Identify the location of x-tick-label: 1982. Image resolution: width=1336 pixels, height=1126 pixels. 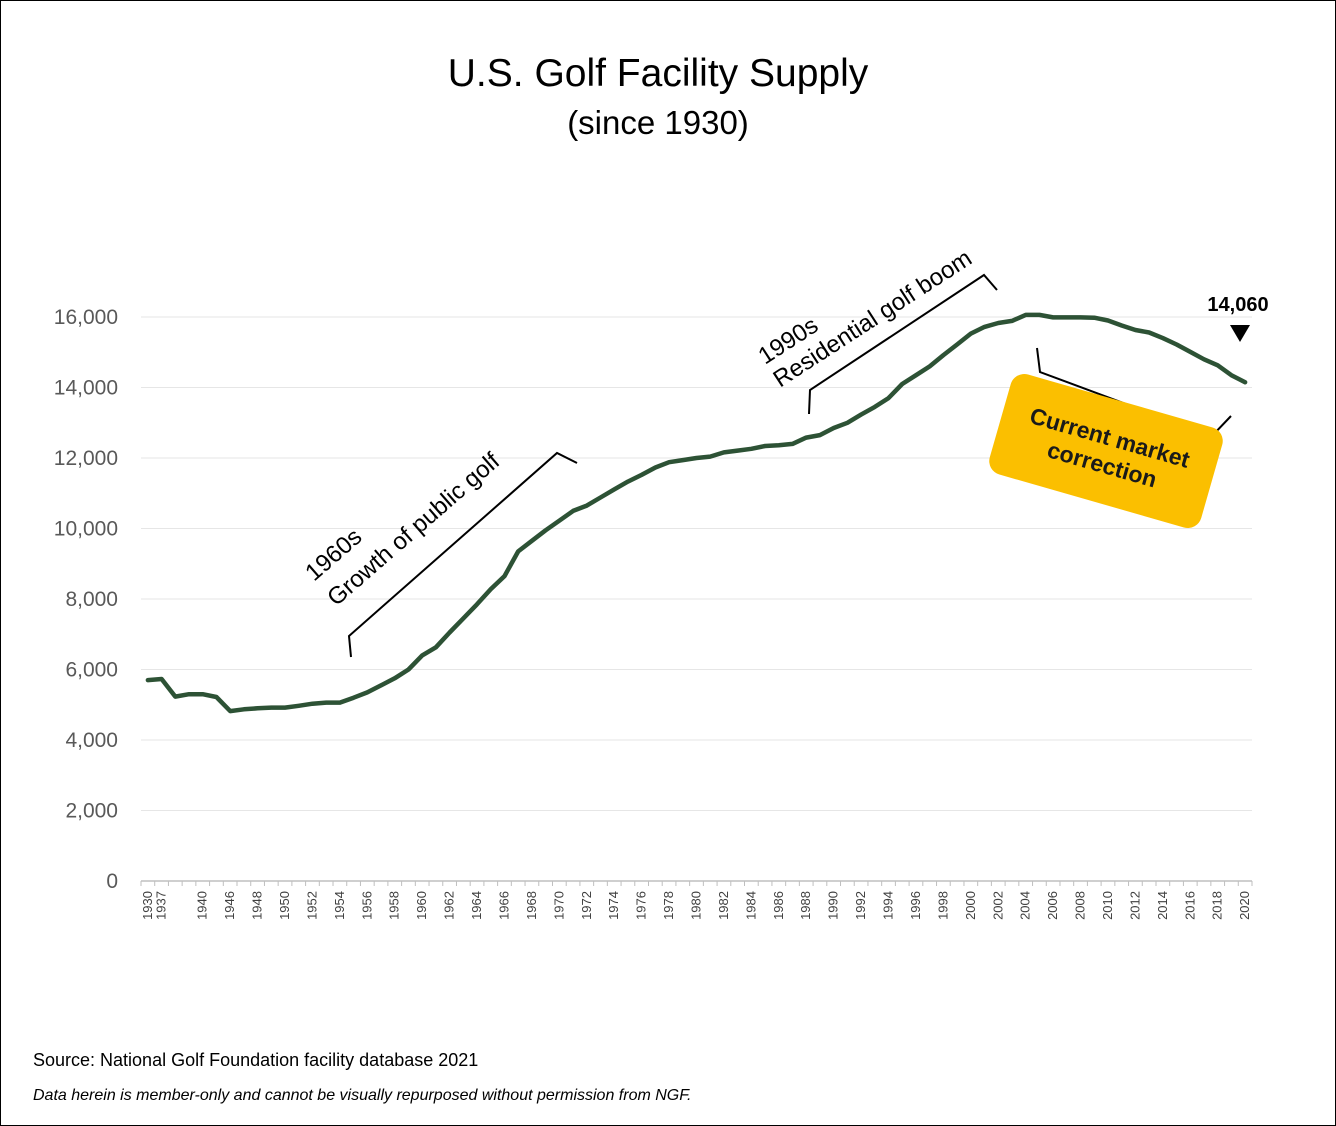
(723, 905).